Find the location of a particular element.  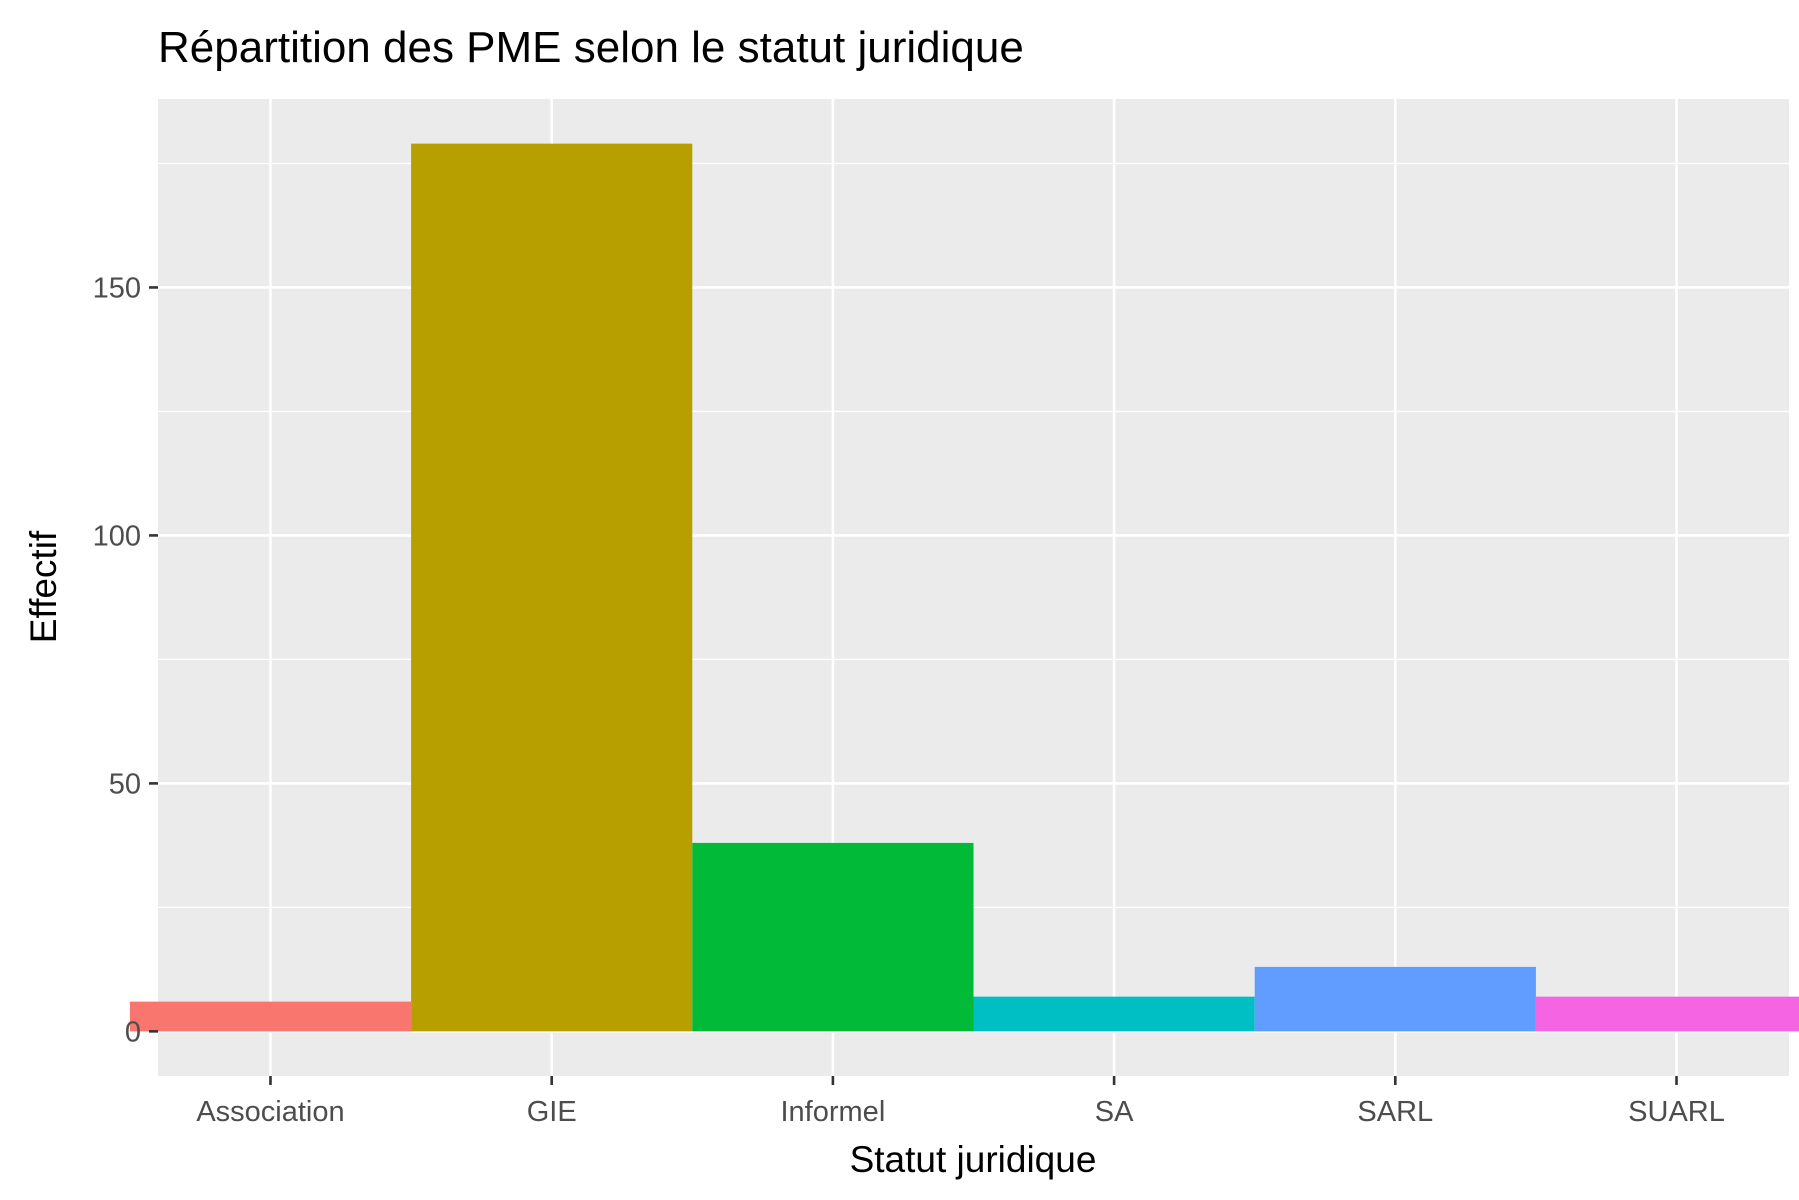

x-axis-title: Statut juridique is located at coordinates (973, 1159).